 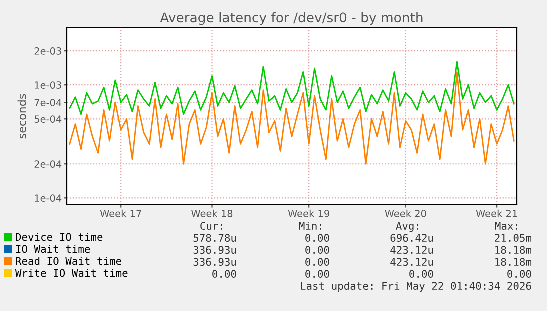 What do you see at coordinates (407, 227) in the screenshot?
I see `text: Avg:` at bounding box center [407, 227].